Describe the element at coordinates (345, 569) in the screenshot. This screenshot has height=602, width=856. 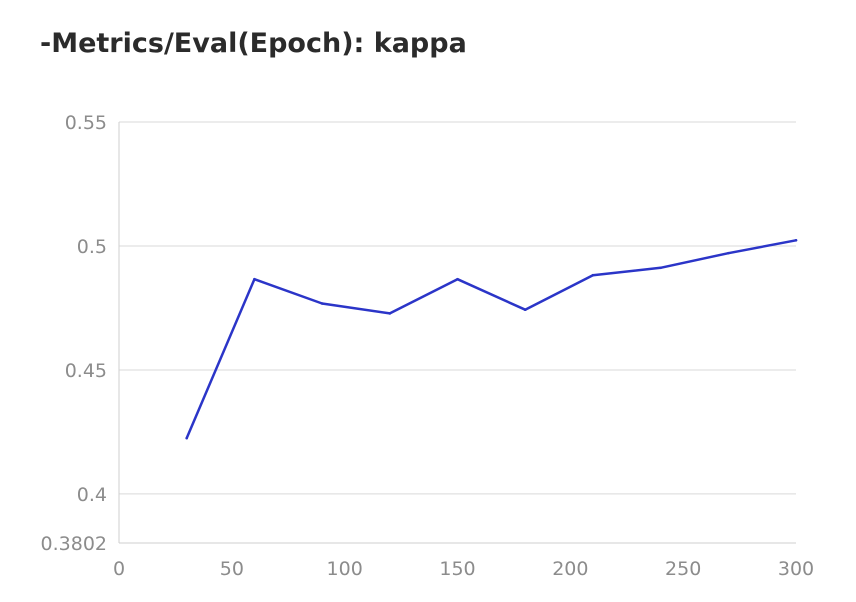
I see `x-tick-label: 100` at that location.